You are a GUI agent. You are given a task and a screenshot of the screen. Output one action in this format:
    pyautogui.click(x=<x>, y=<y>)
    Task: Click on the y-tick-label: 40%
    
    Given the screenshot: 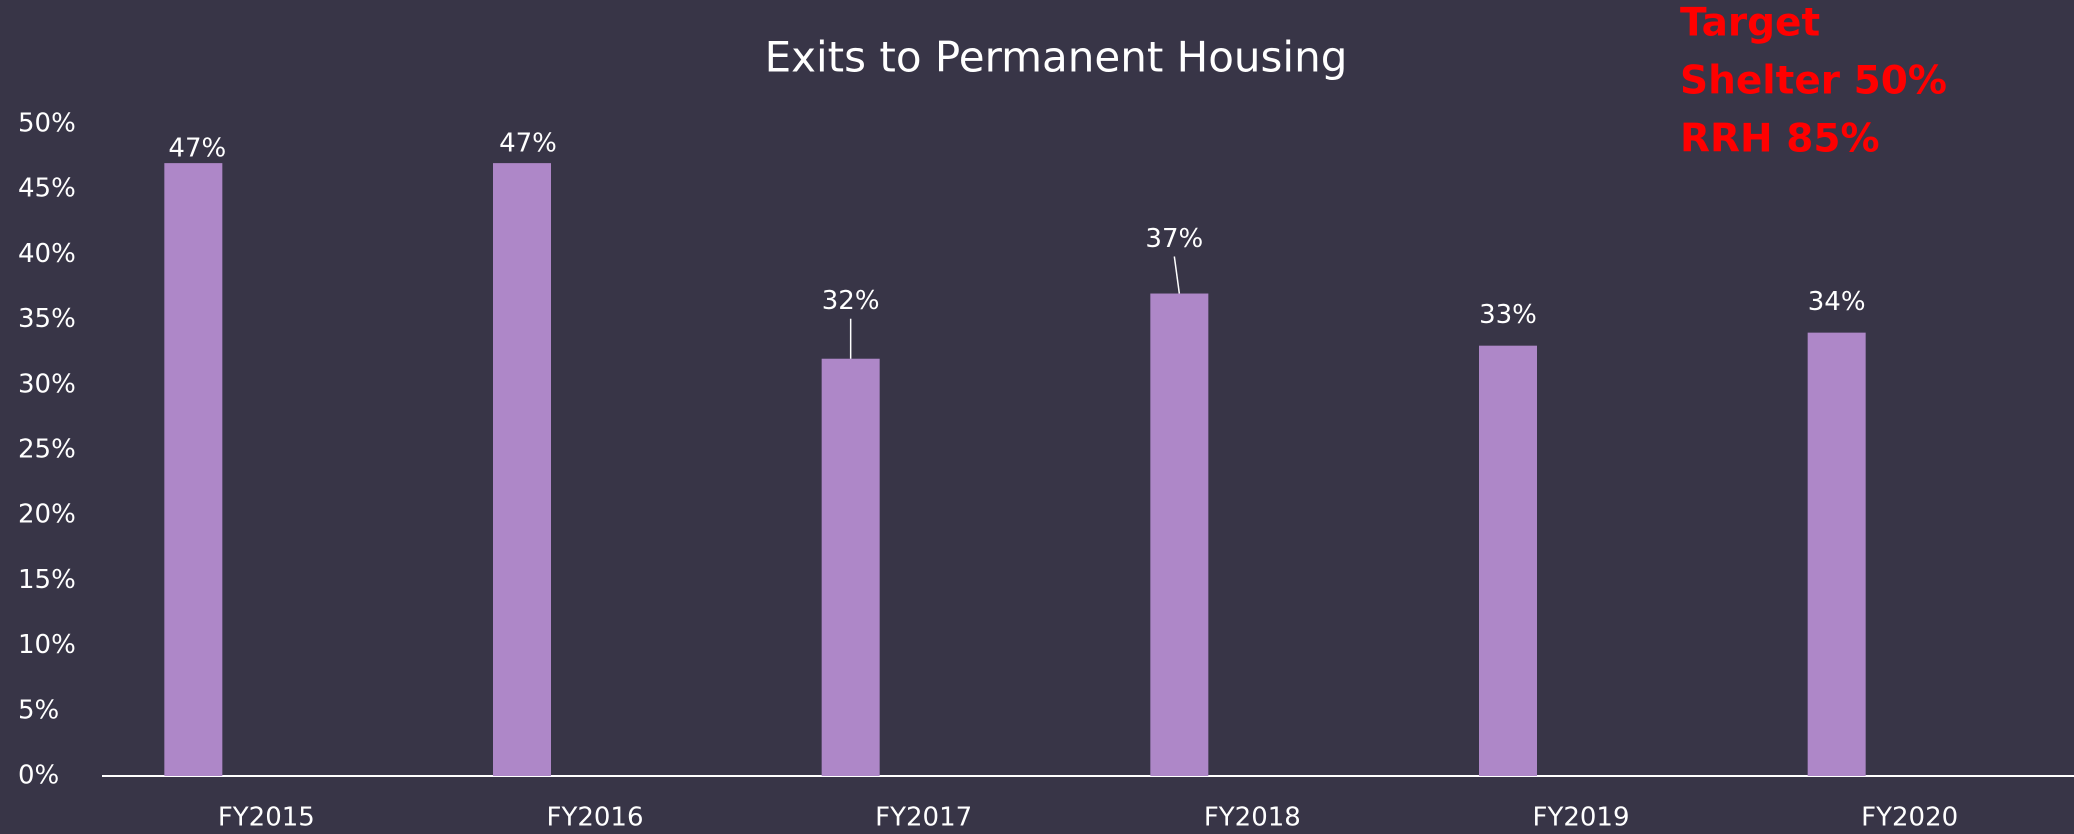 What is the action you would take?
    pyautogui.click(x=47, y=254)
    